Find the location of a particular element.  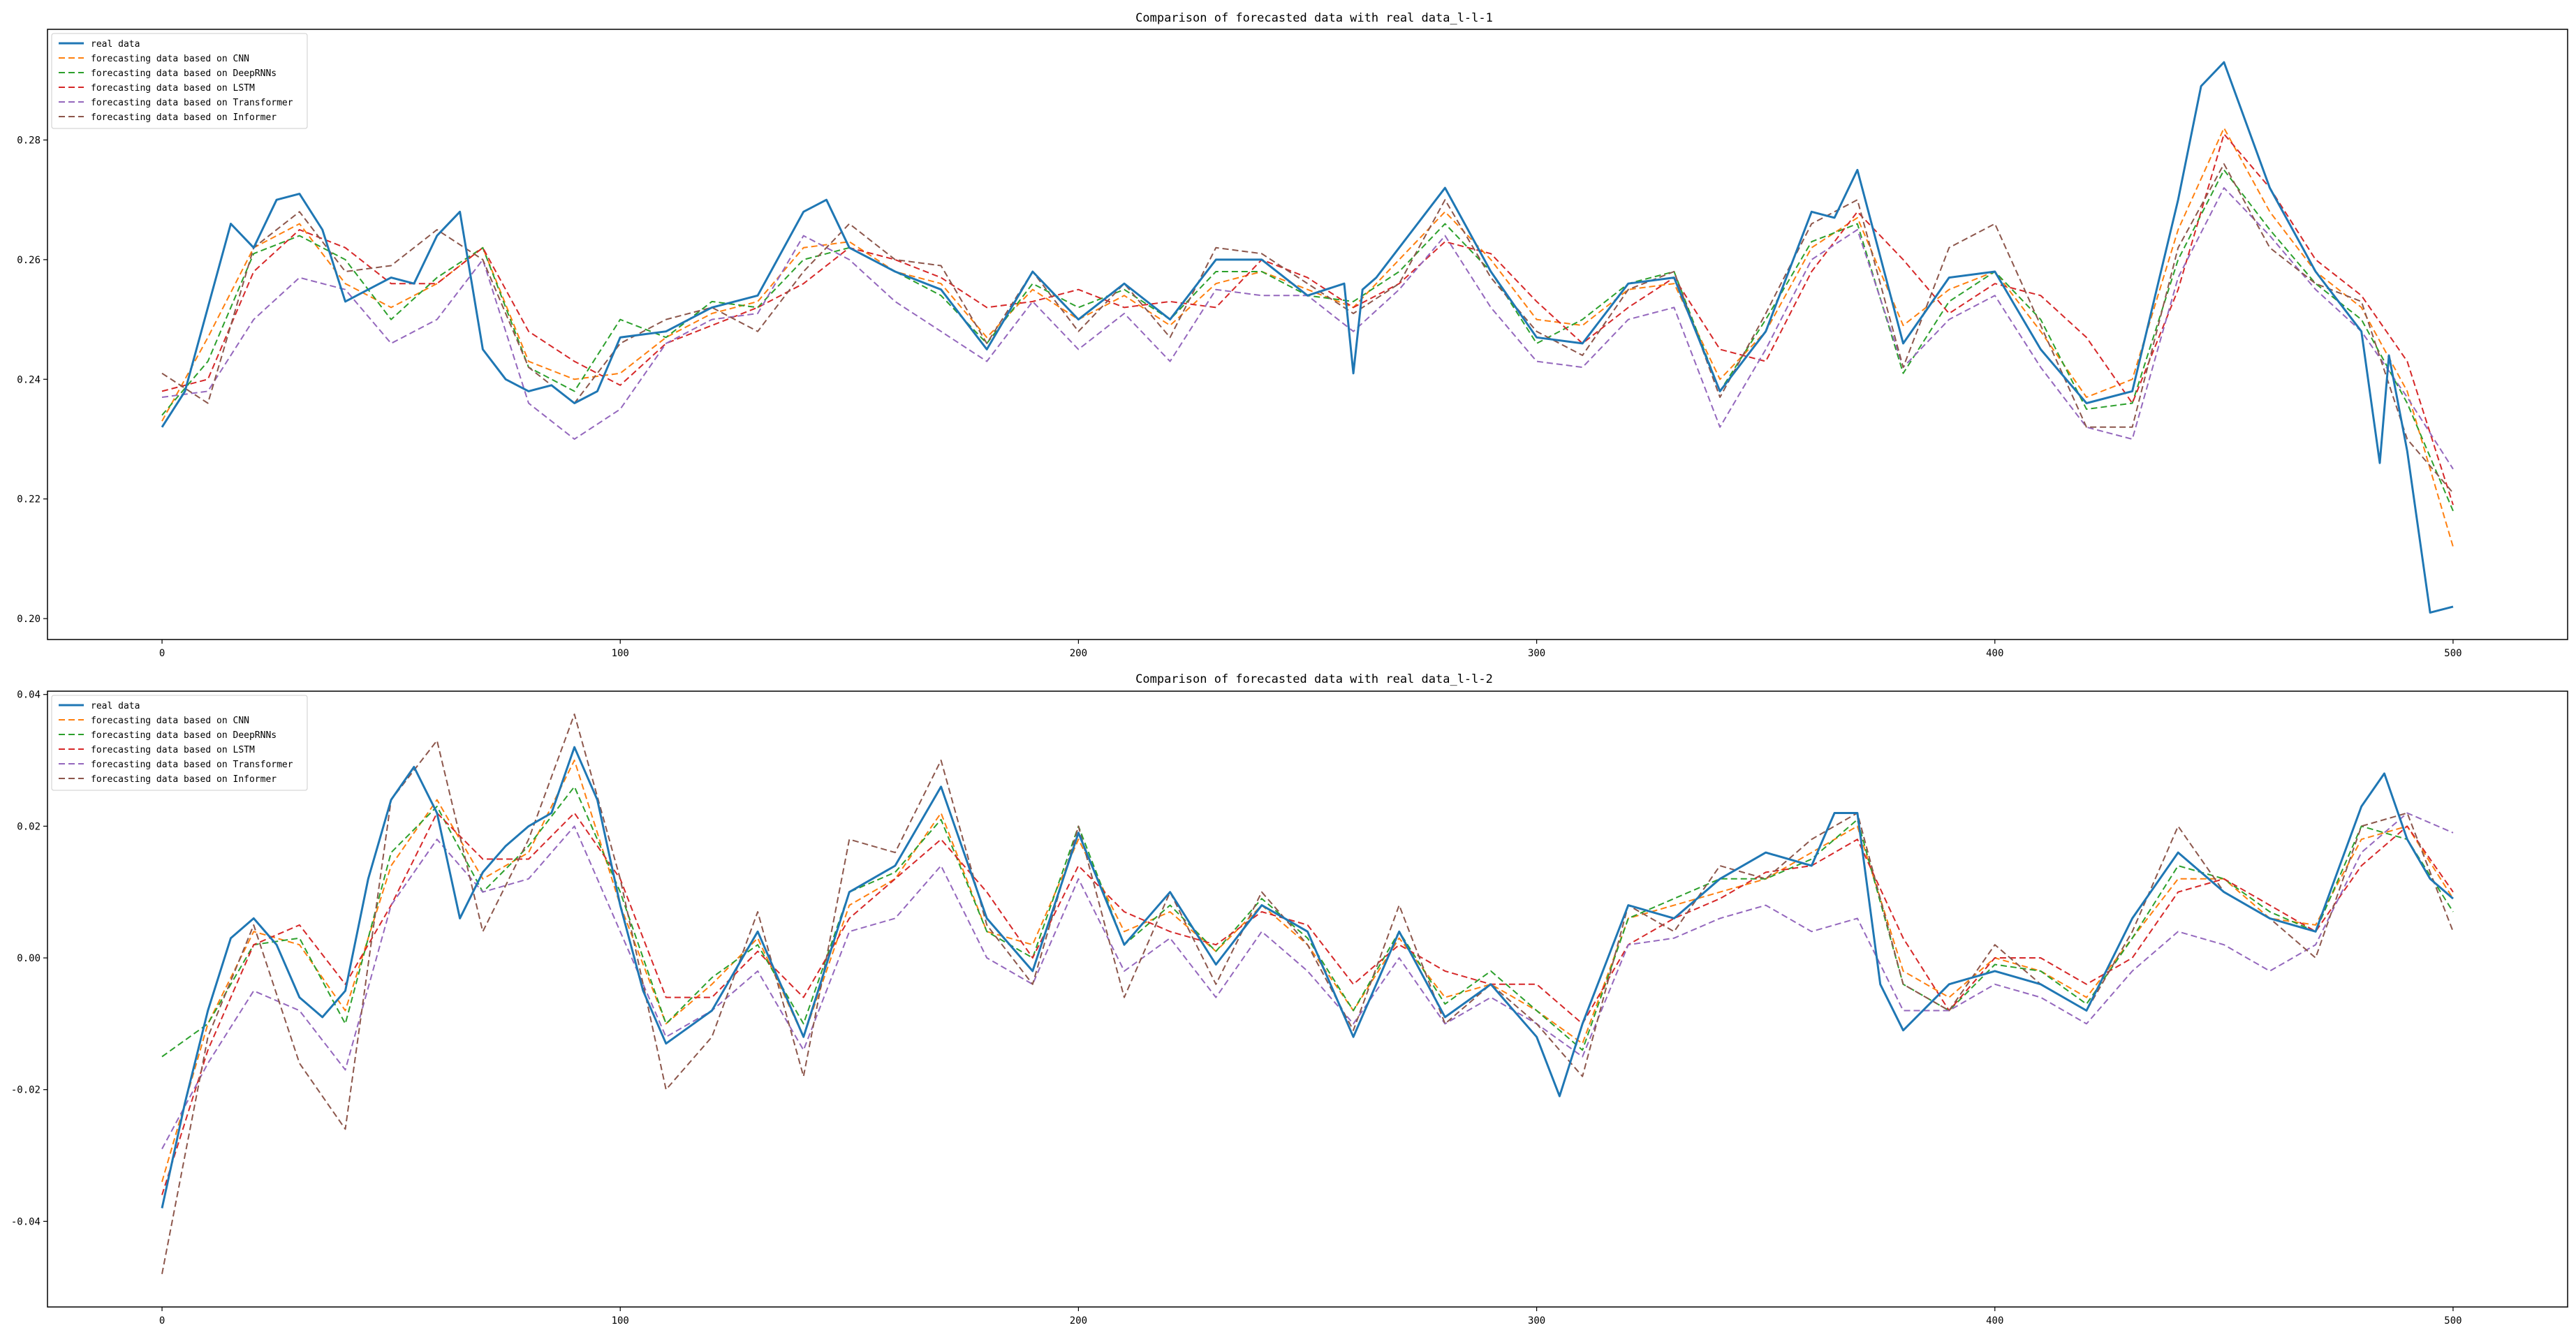

y-tick-label: 0.00 is located at coordinates (29, 958).